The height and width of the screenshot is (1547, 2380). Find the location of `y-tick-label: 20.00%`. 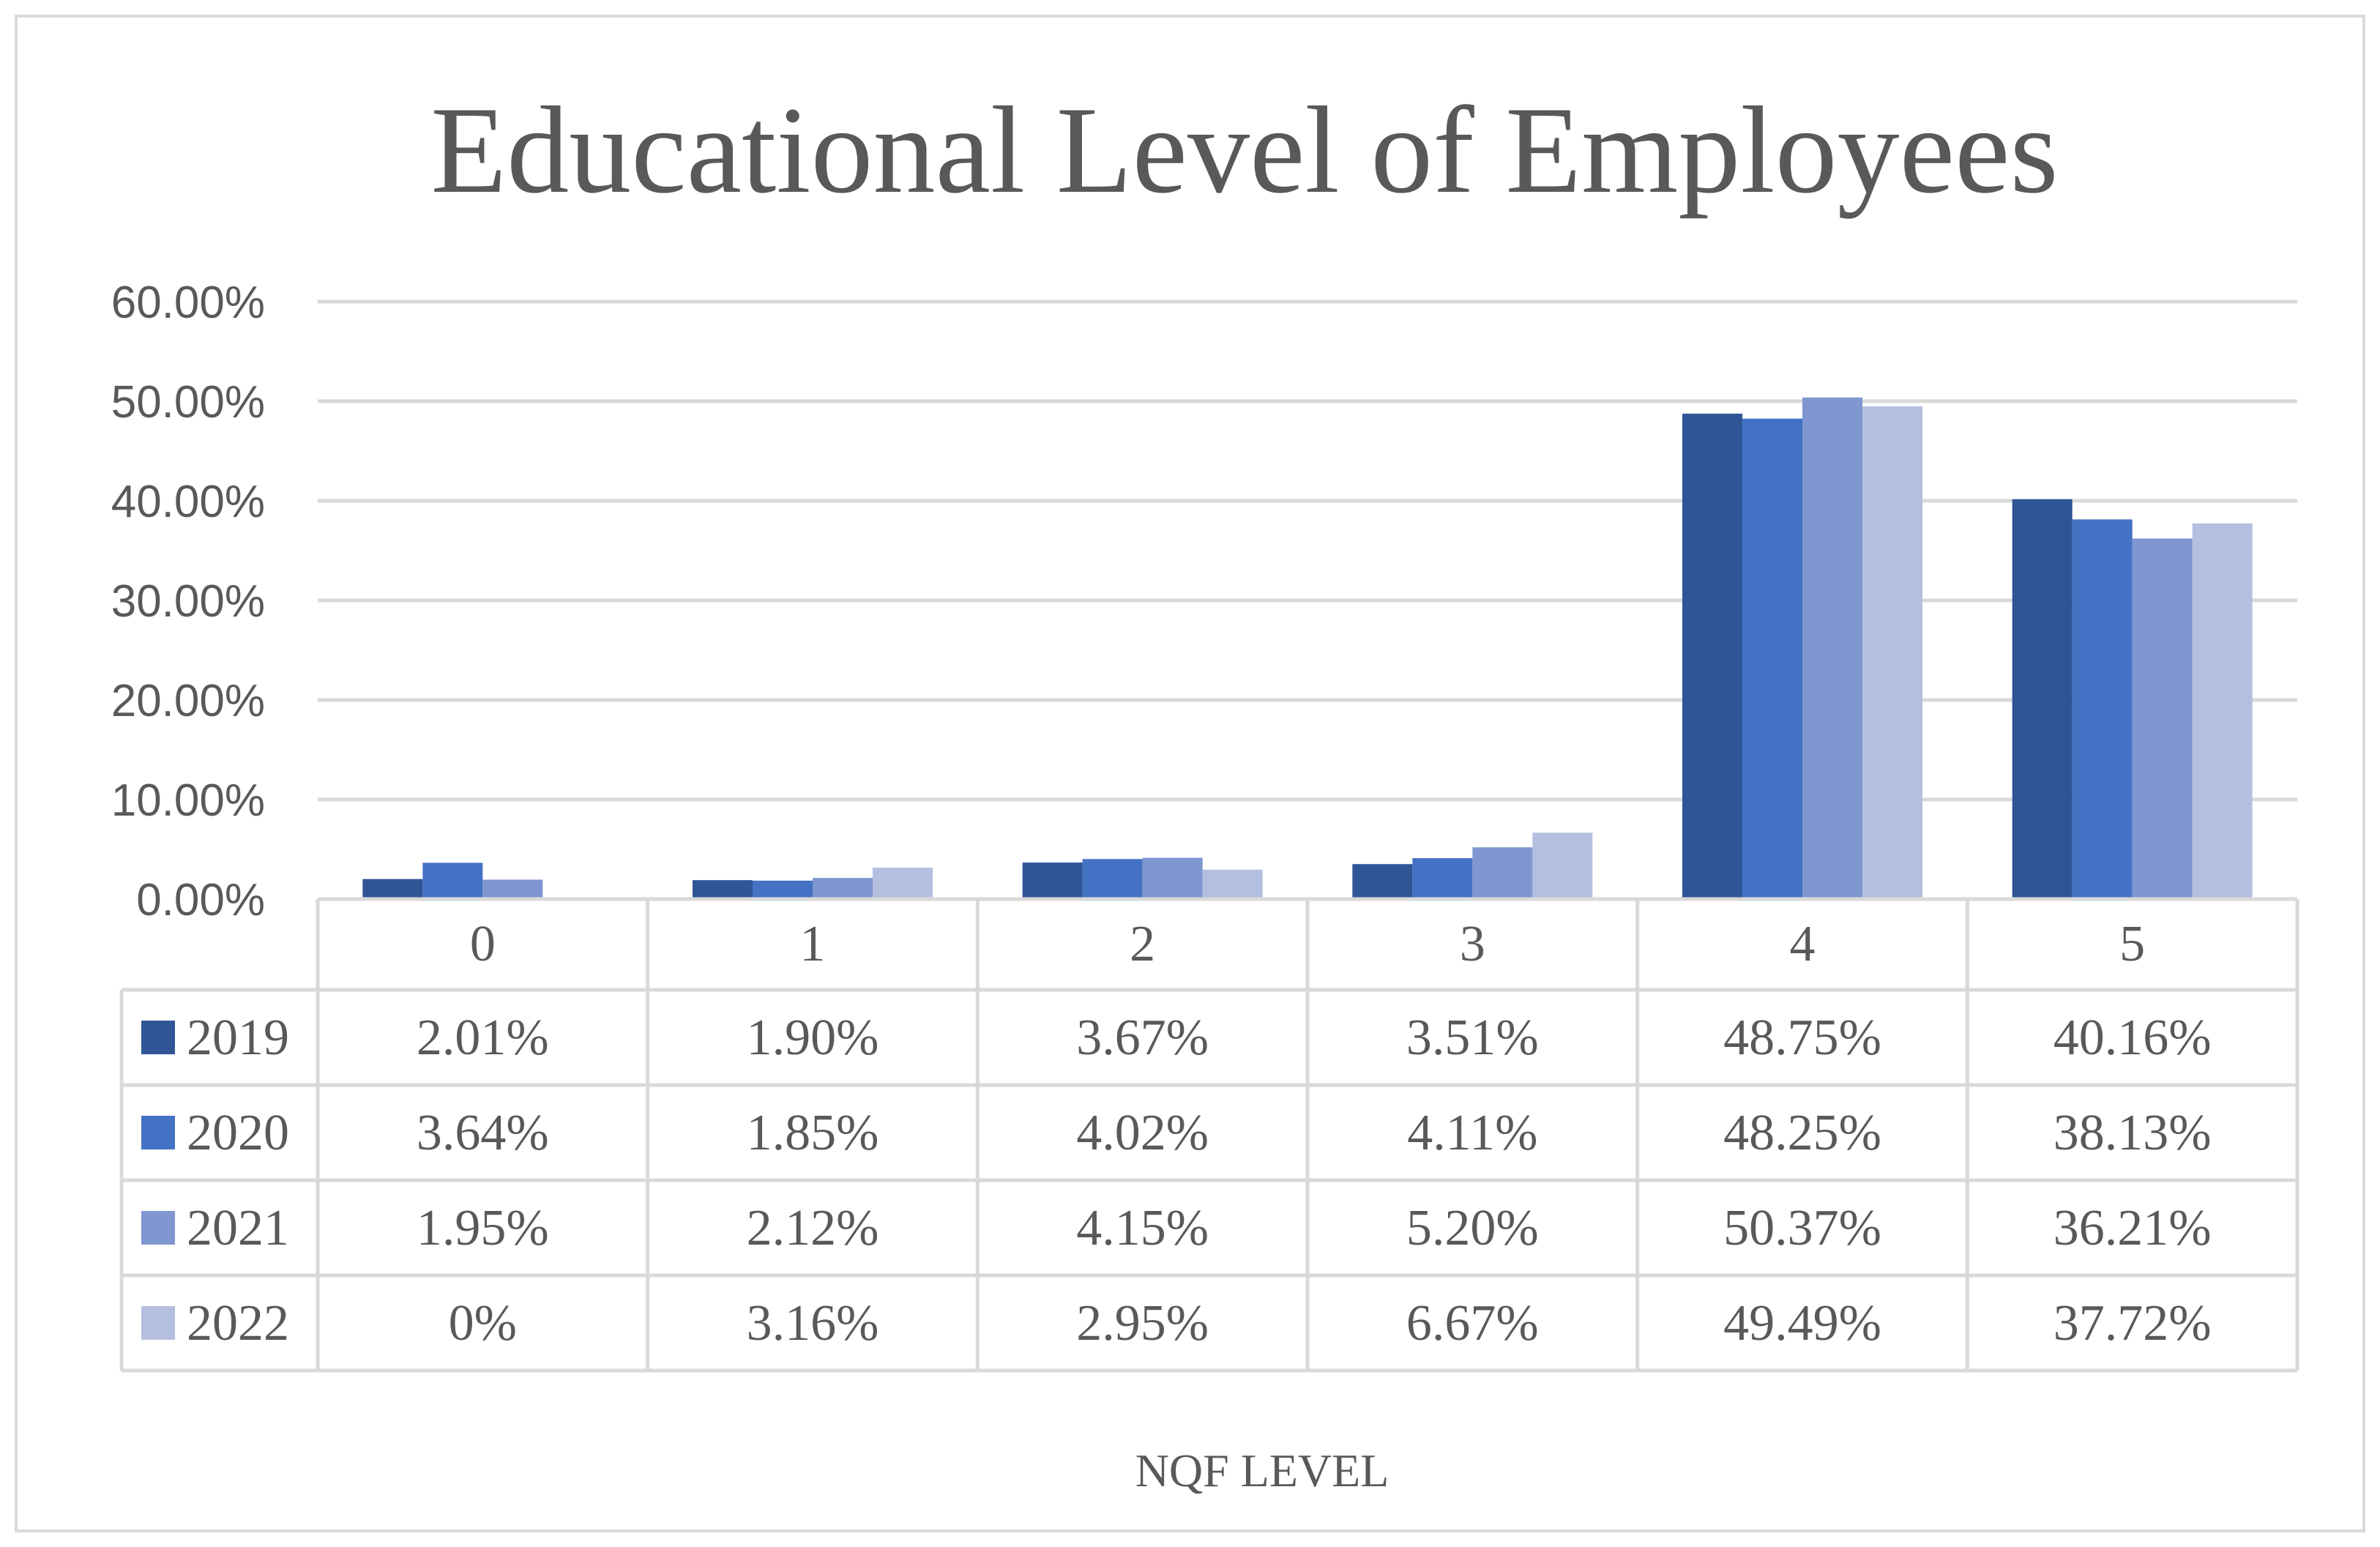

y-tick-label: 20.00% is located at coordinates (188, 701).